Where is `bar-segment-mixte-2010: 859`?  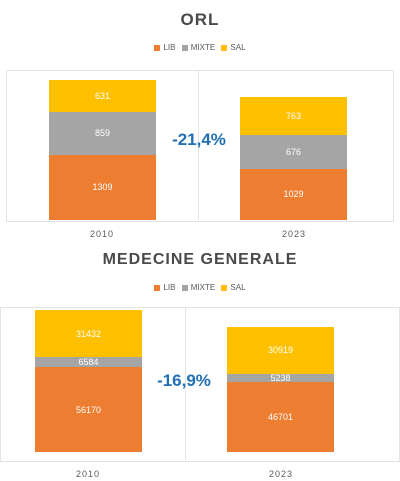
bar-segment-mixte-2010: 859 is located at coordinates (102, 133).